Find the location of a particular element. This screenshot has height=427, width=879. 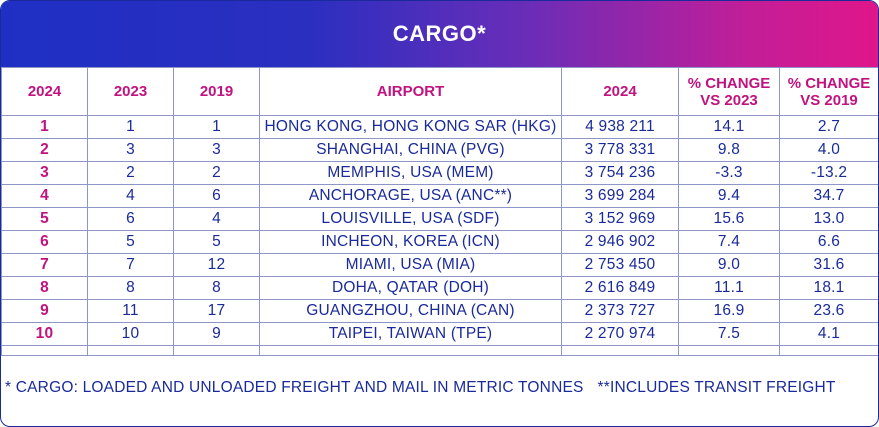

volume-2024-cell: 3 778 331 is located at coordinates (620, 150).